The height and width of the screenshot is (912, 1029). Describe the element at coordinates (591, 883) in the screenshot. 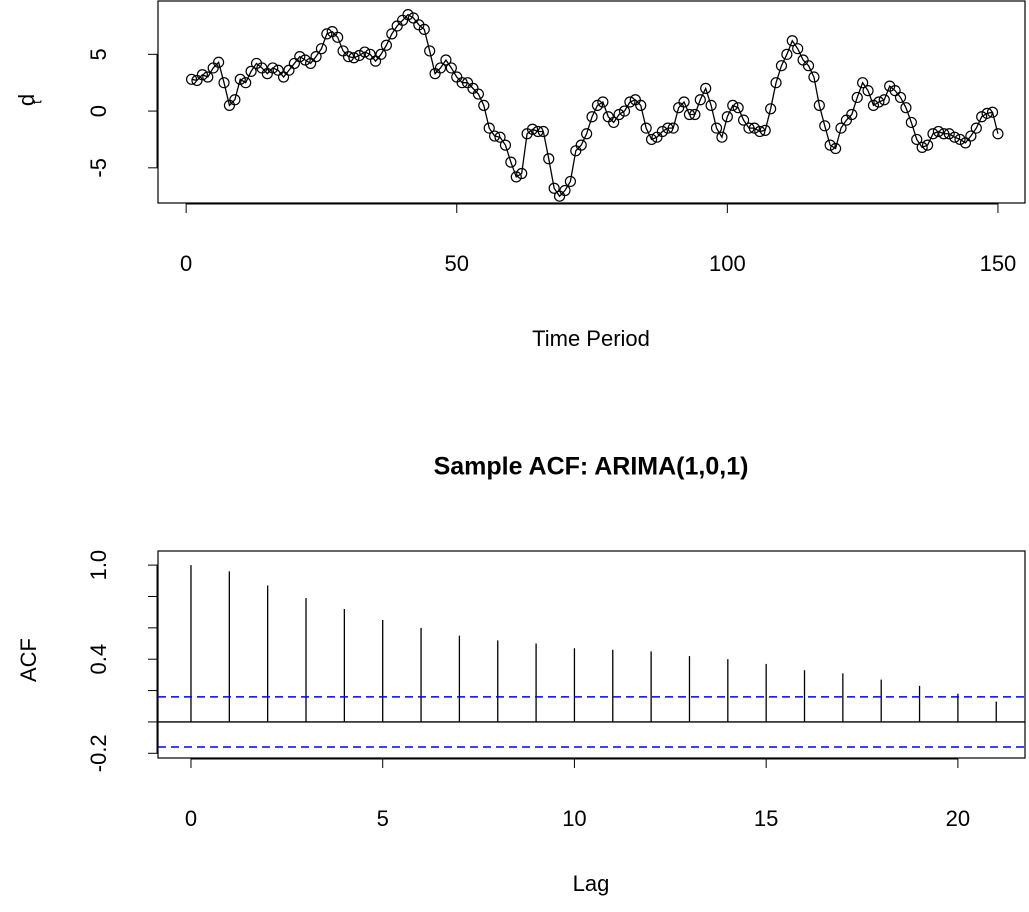

I see `x-axis-label: Lag` at that location.